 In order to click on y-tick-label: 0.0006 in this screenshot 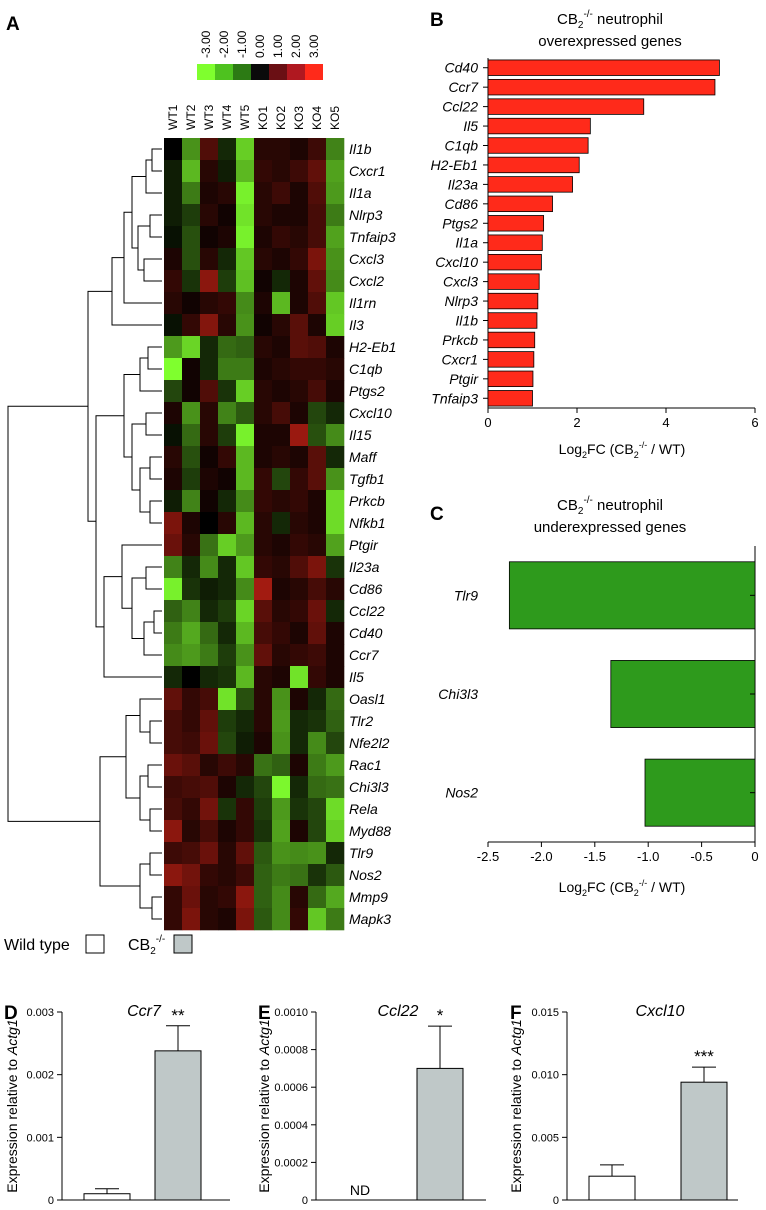, I will do `click(291, 1088)`.